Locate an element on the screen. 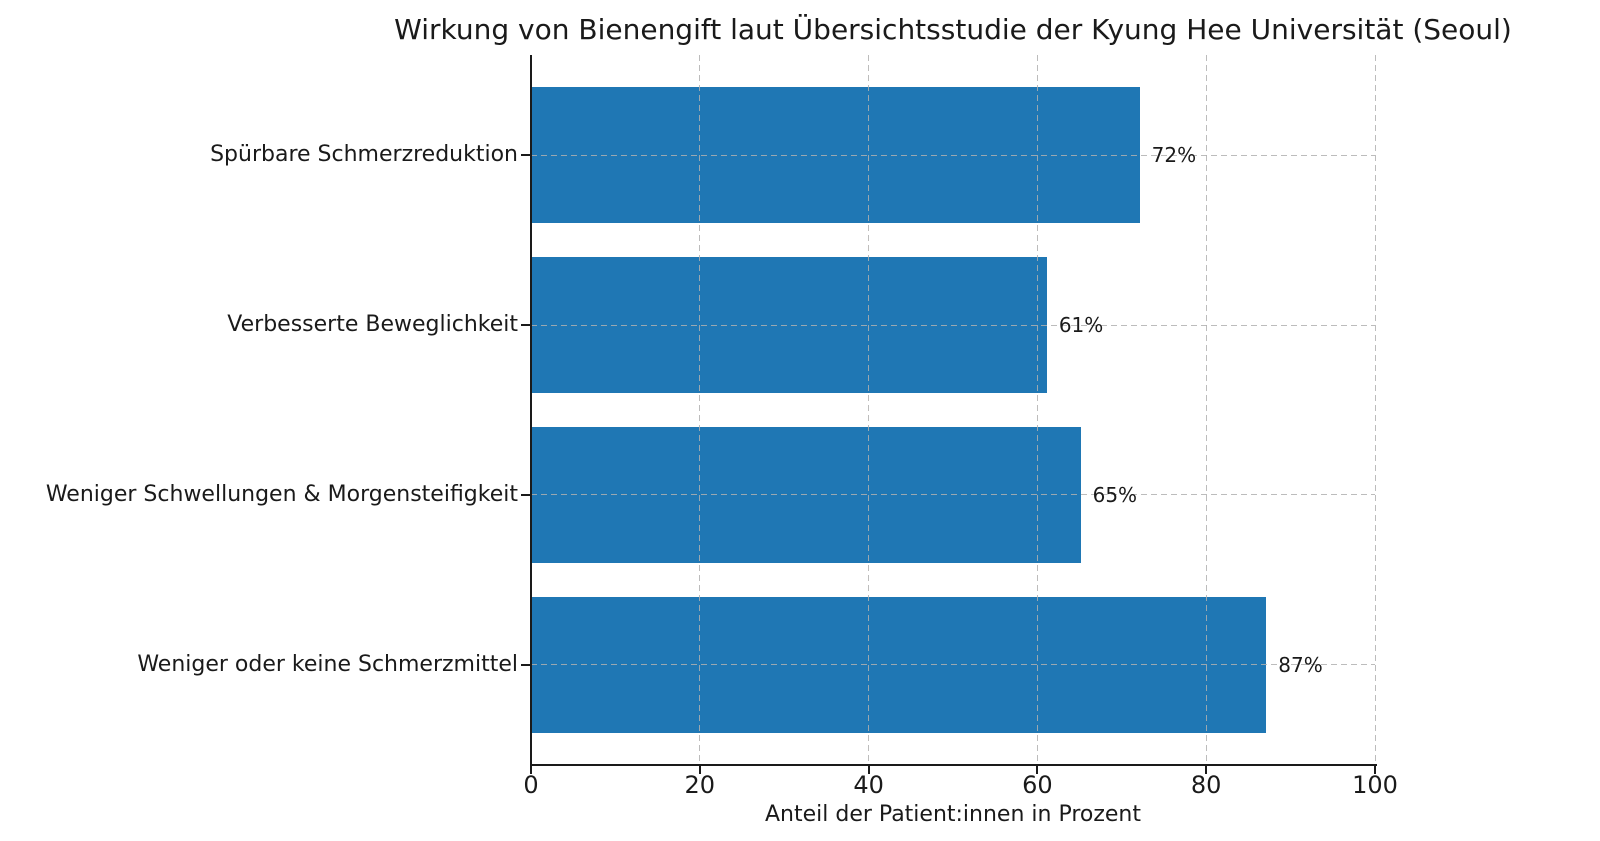 The image size is (1600, 841). x-tick-label: 60 is located at coordinates (1037, 785).